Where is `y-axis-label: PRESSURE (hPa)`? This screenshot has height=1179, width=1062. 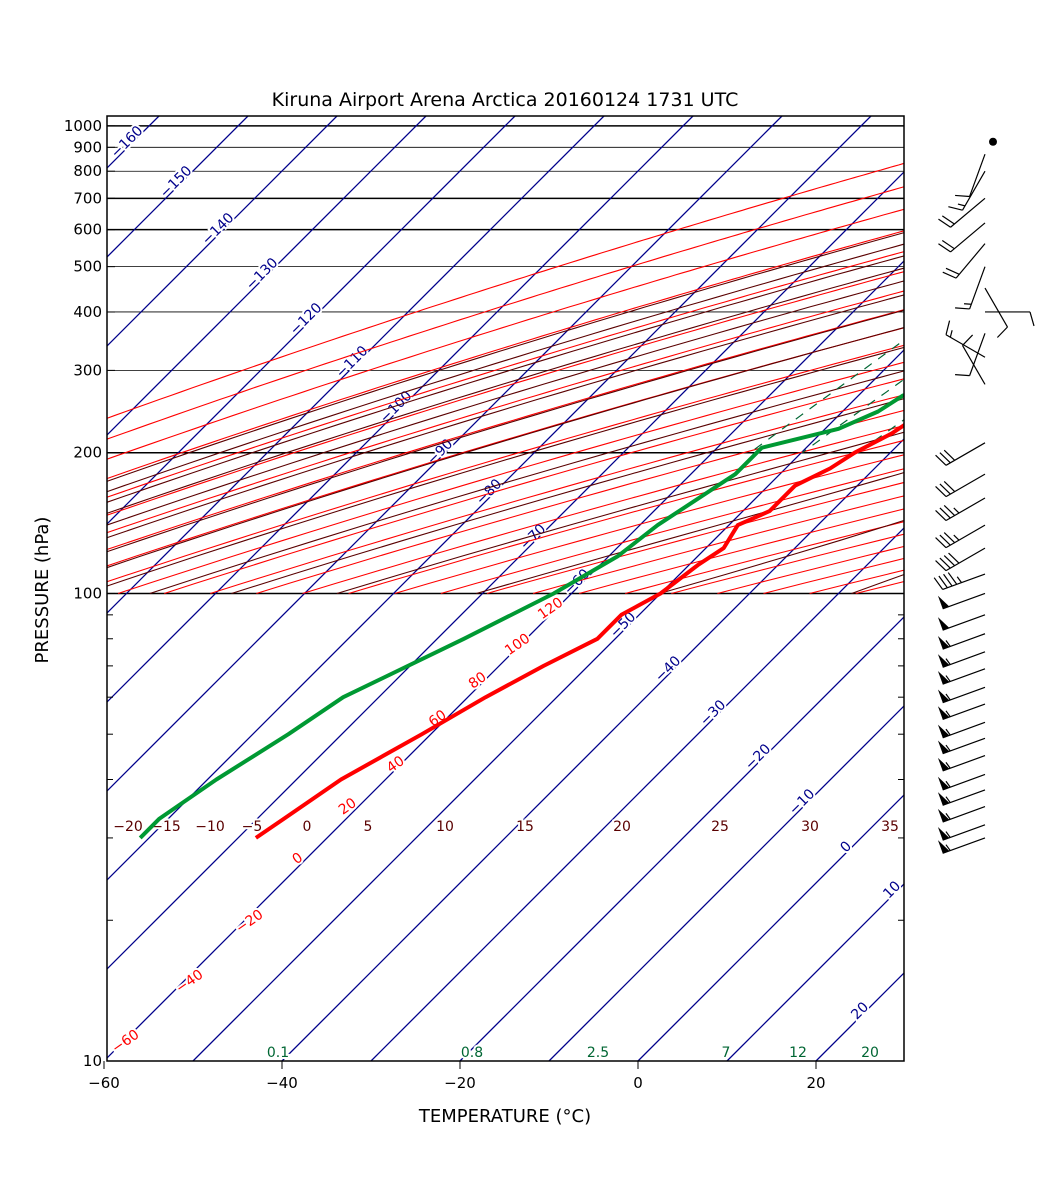 y-axis-label: PRESSURE (hPa) is located at coordinates (42, 590).